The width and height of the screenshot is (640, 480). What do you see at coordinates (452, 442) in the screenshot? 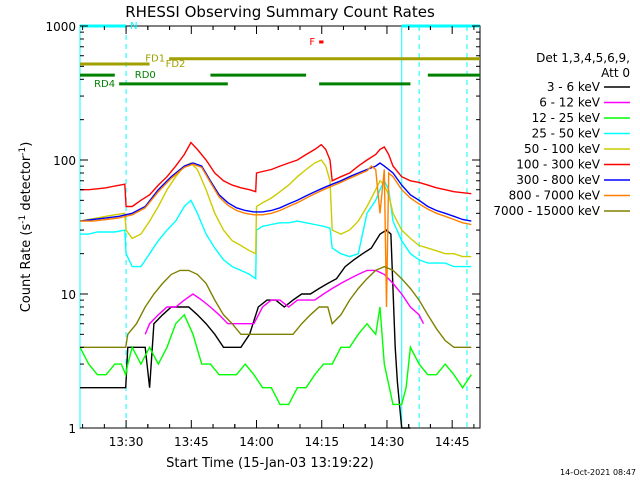
I see `x-tick-label-5: 14:45` at bounding box center [452, 442].